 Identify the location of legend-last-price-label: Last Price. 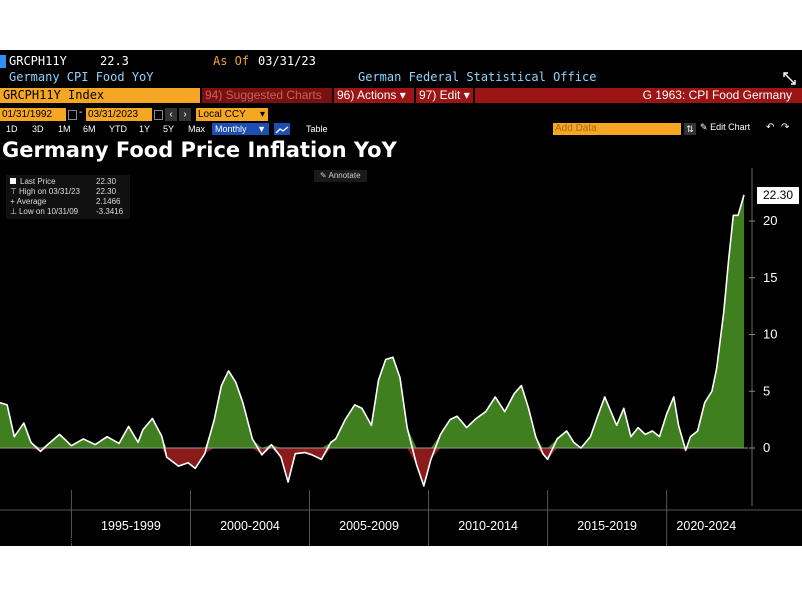
(38, 181).